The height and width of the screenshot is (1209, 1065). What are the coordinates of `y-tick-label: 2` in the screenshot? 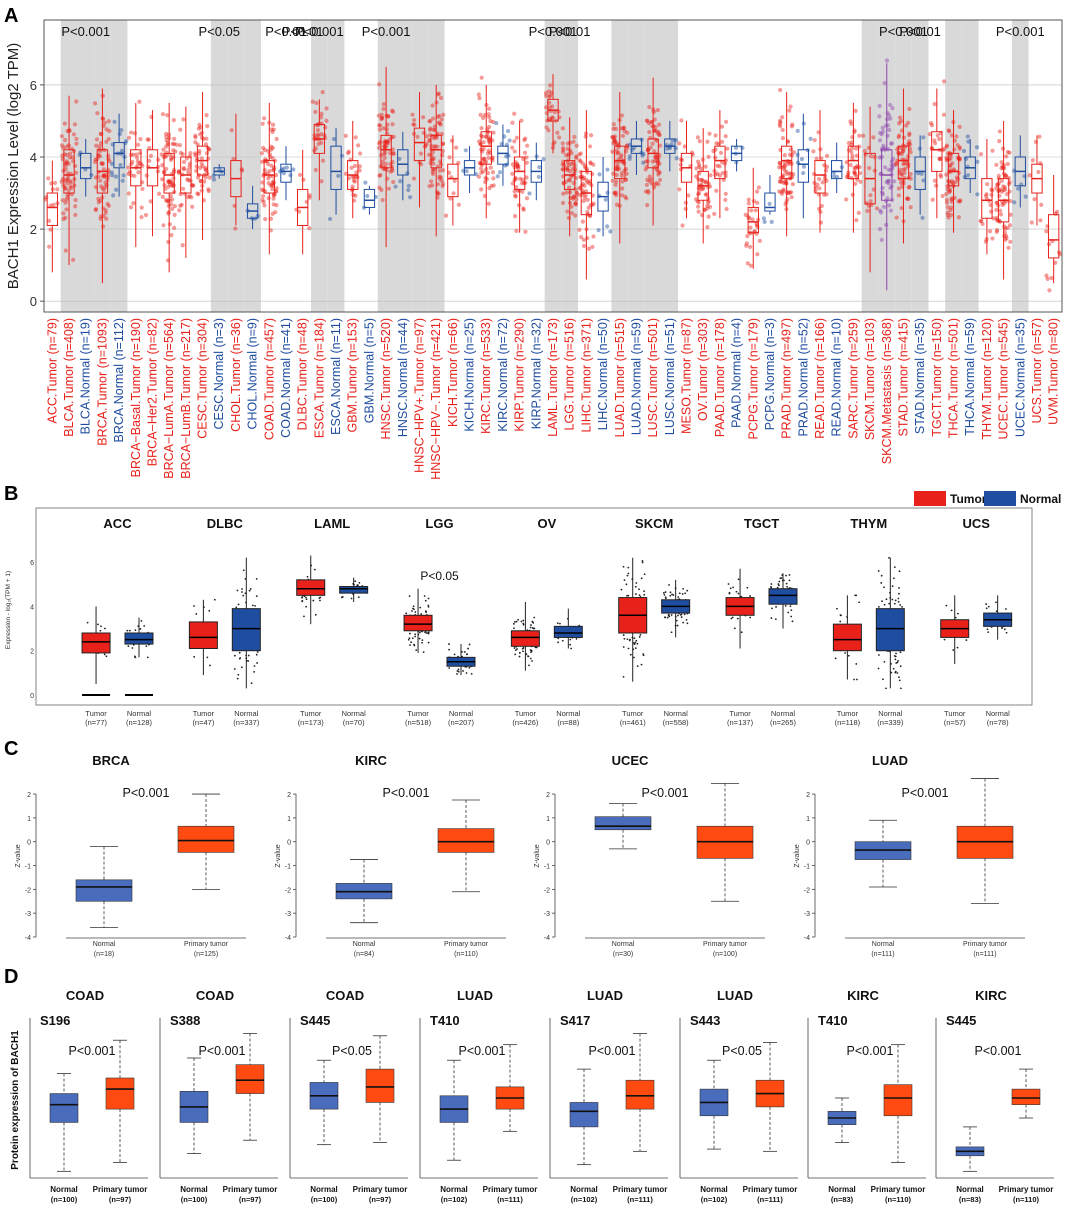 It's located at (548, 795).